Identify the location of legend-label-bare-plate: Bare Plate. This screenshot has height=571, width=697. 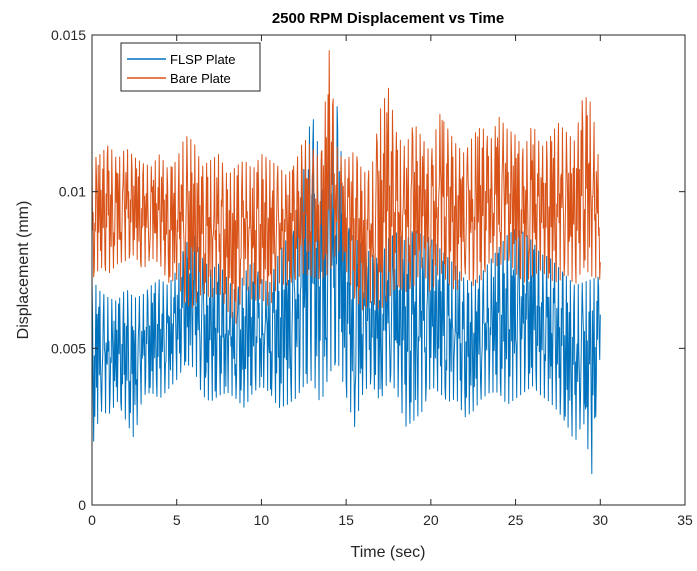
(200, 78).